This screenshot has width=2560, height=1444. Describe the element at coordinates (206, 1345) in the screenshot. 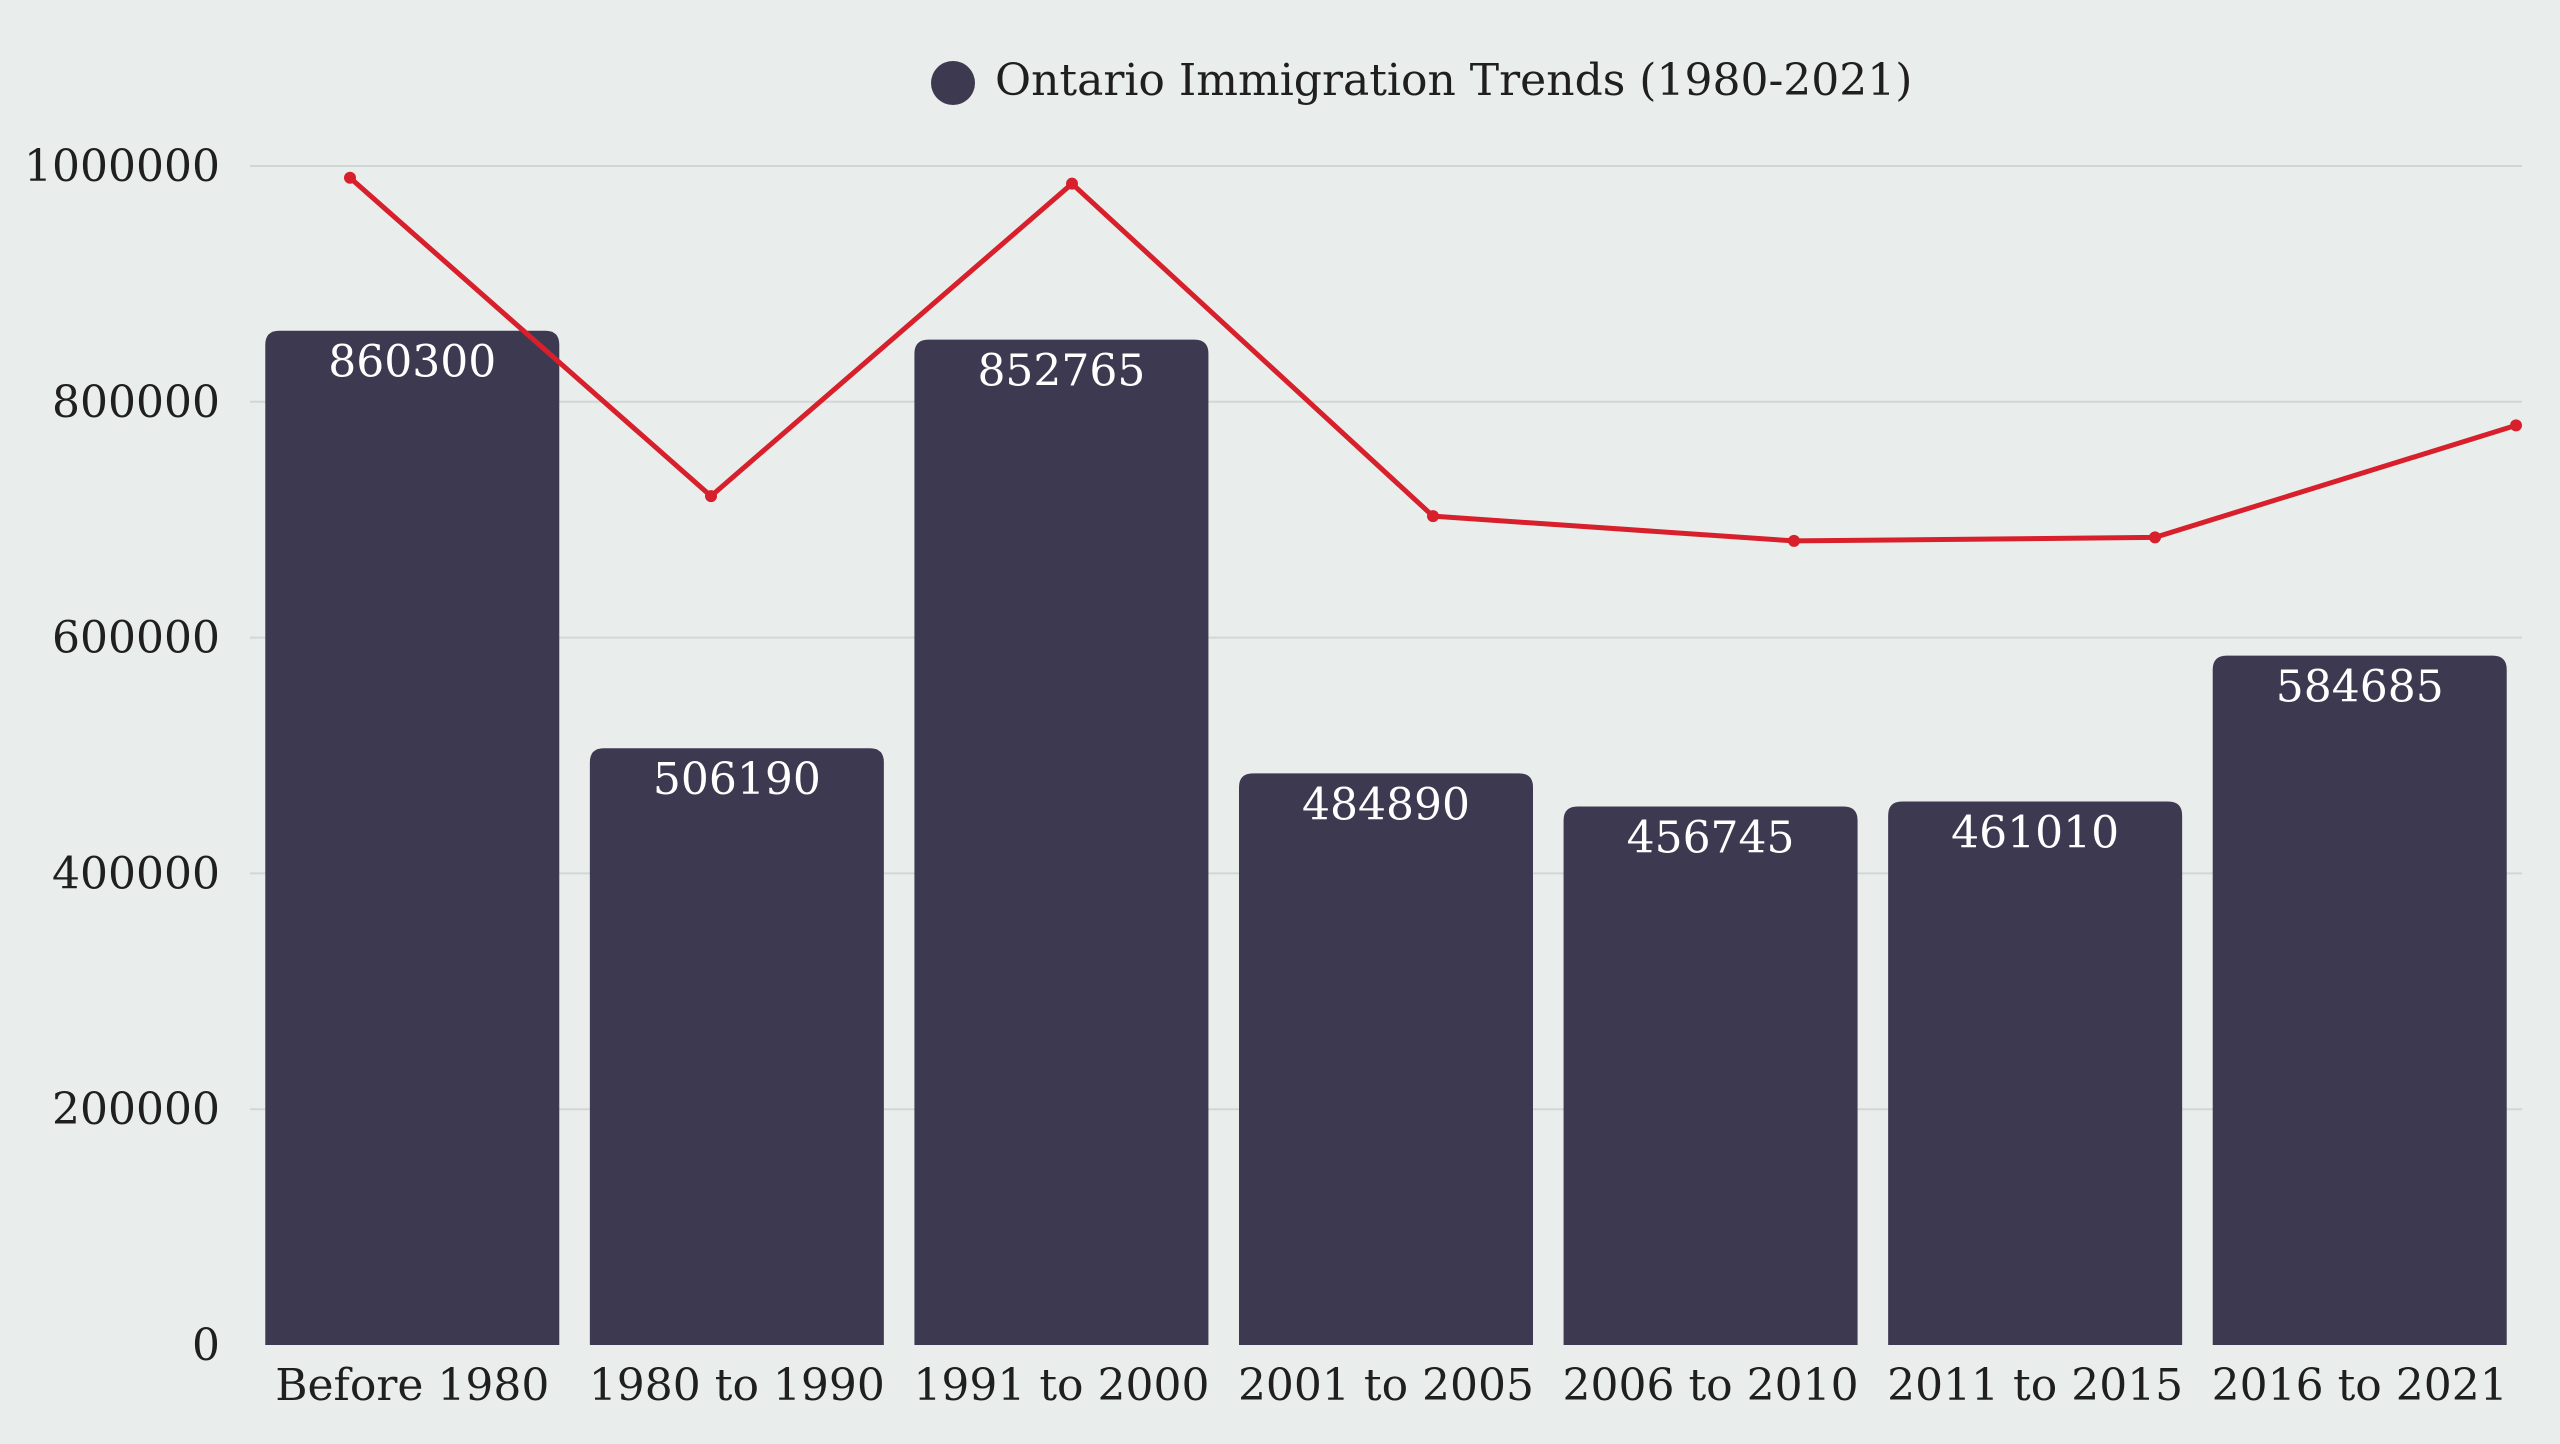

I see `y-tick-label: 0` at that location.